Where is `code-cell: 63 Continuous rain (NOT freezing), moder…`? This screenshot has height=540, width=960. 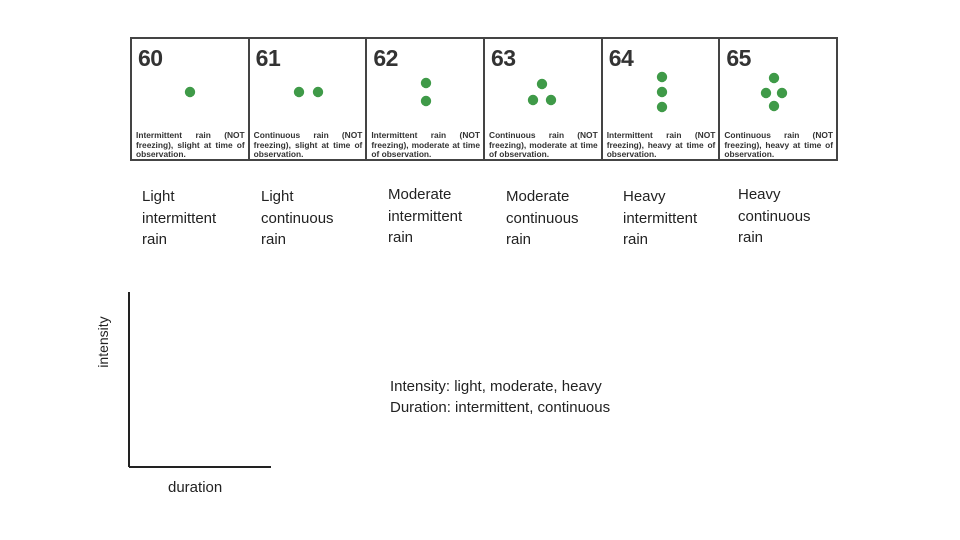 code-cell: 63 Continuous rain (NOT freezing), moder… is located at coordinates (544, 99).